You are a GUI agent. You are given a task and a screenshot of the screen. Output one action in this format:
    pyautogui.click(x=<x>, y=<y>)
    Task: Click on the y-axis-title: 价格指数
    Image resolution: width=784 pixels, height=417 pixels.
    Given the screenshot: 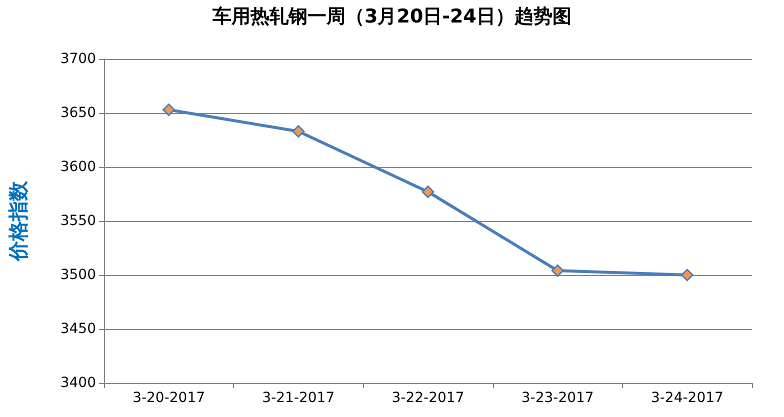 What is the action you would take?
    pyautogui.click(x=18, y=221)
    